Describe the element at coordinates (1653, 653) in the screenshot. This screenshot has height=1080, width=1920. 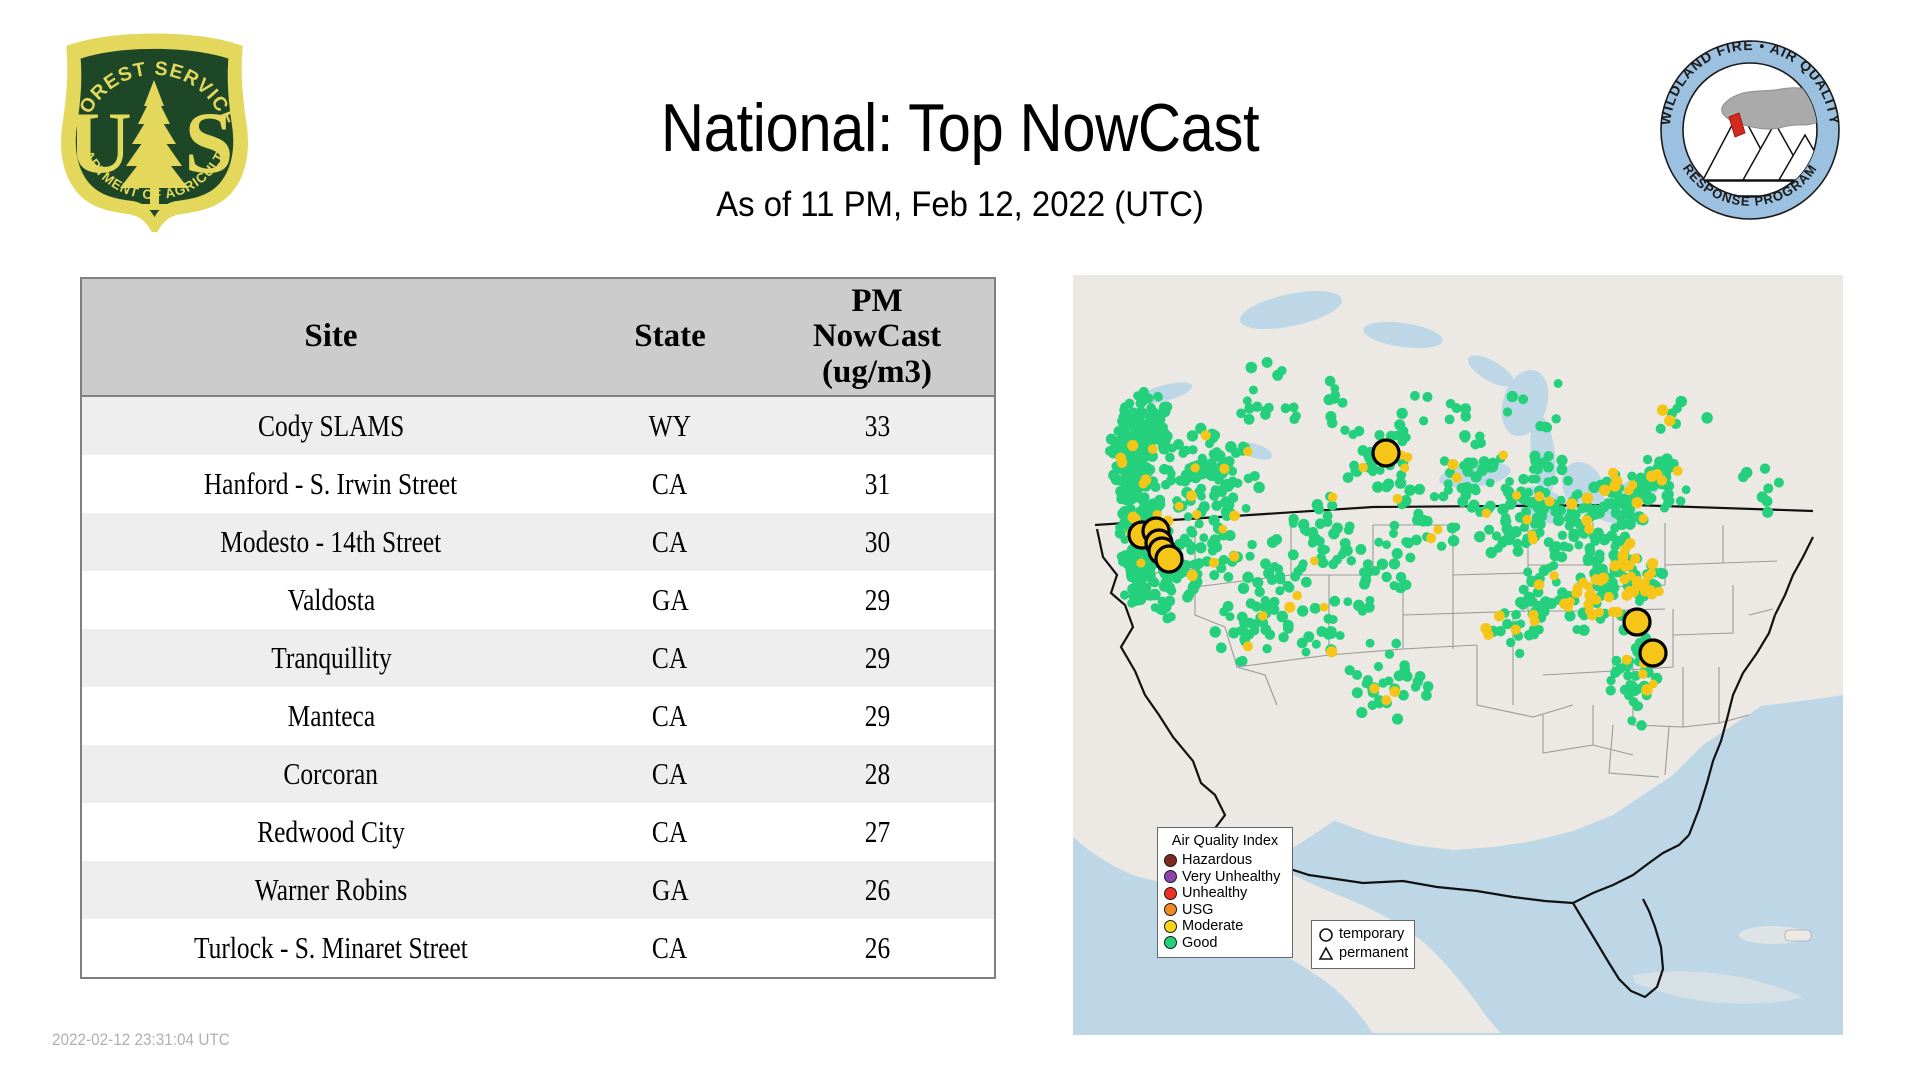
I see `map-highlighted-site-marker: Valdosta (GA)` at that location.